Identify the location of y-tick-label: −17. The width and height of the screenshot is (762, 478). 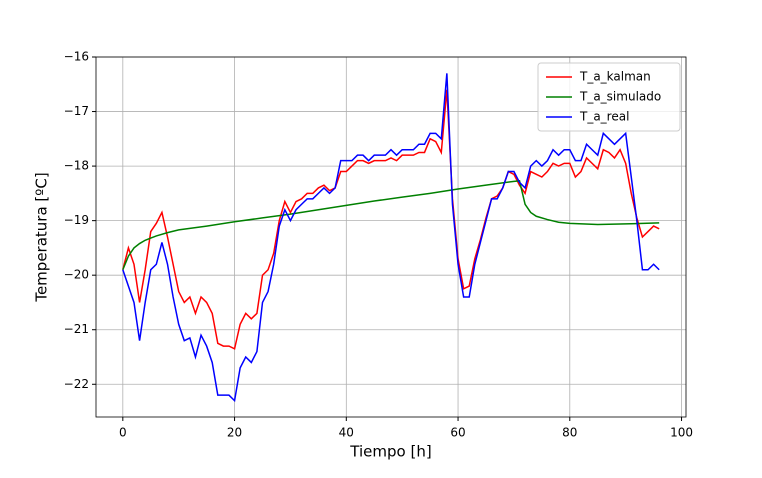
(76, 111).